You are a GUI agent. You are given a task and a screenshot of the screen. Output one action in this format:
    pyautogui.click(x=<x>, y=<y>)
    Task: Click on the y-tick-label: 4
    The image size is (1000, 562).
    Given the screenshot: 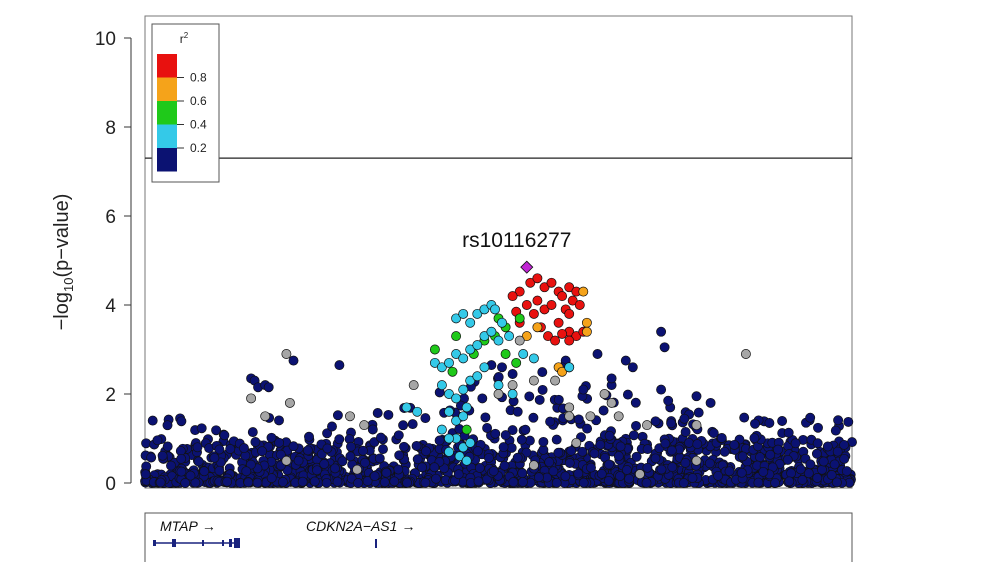 What is the action you would take?
    pyautogui.click(x=110, y=306)
    